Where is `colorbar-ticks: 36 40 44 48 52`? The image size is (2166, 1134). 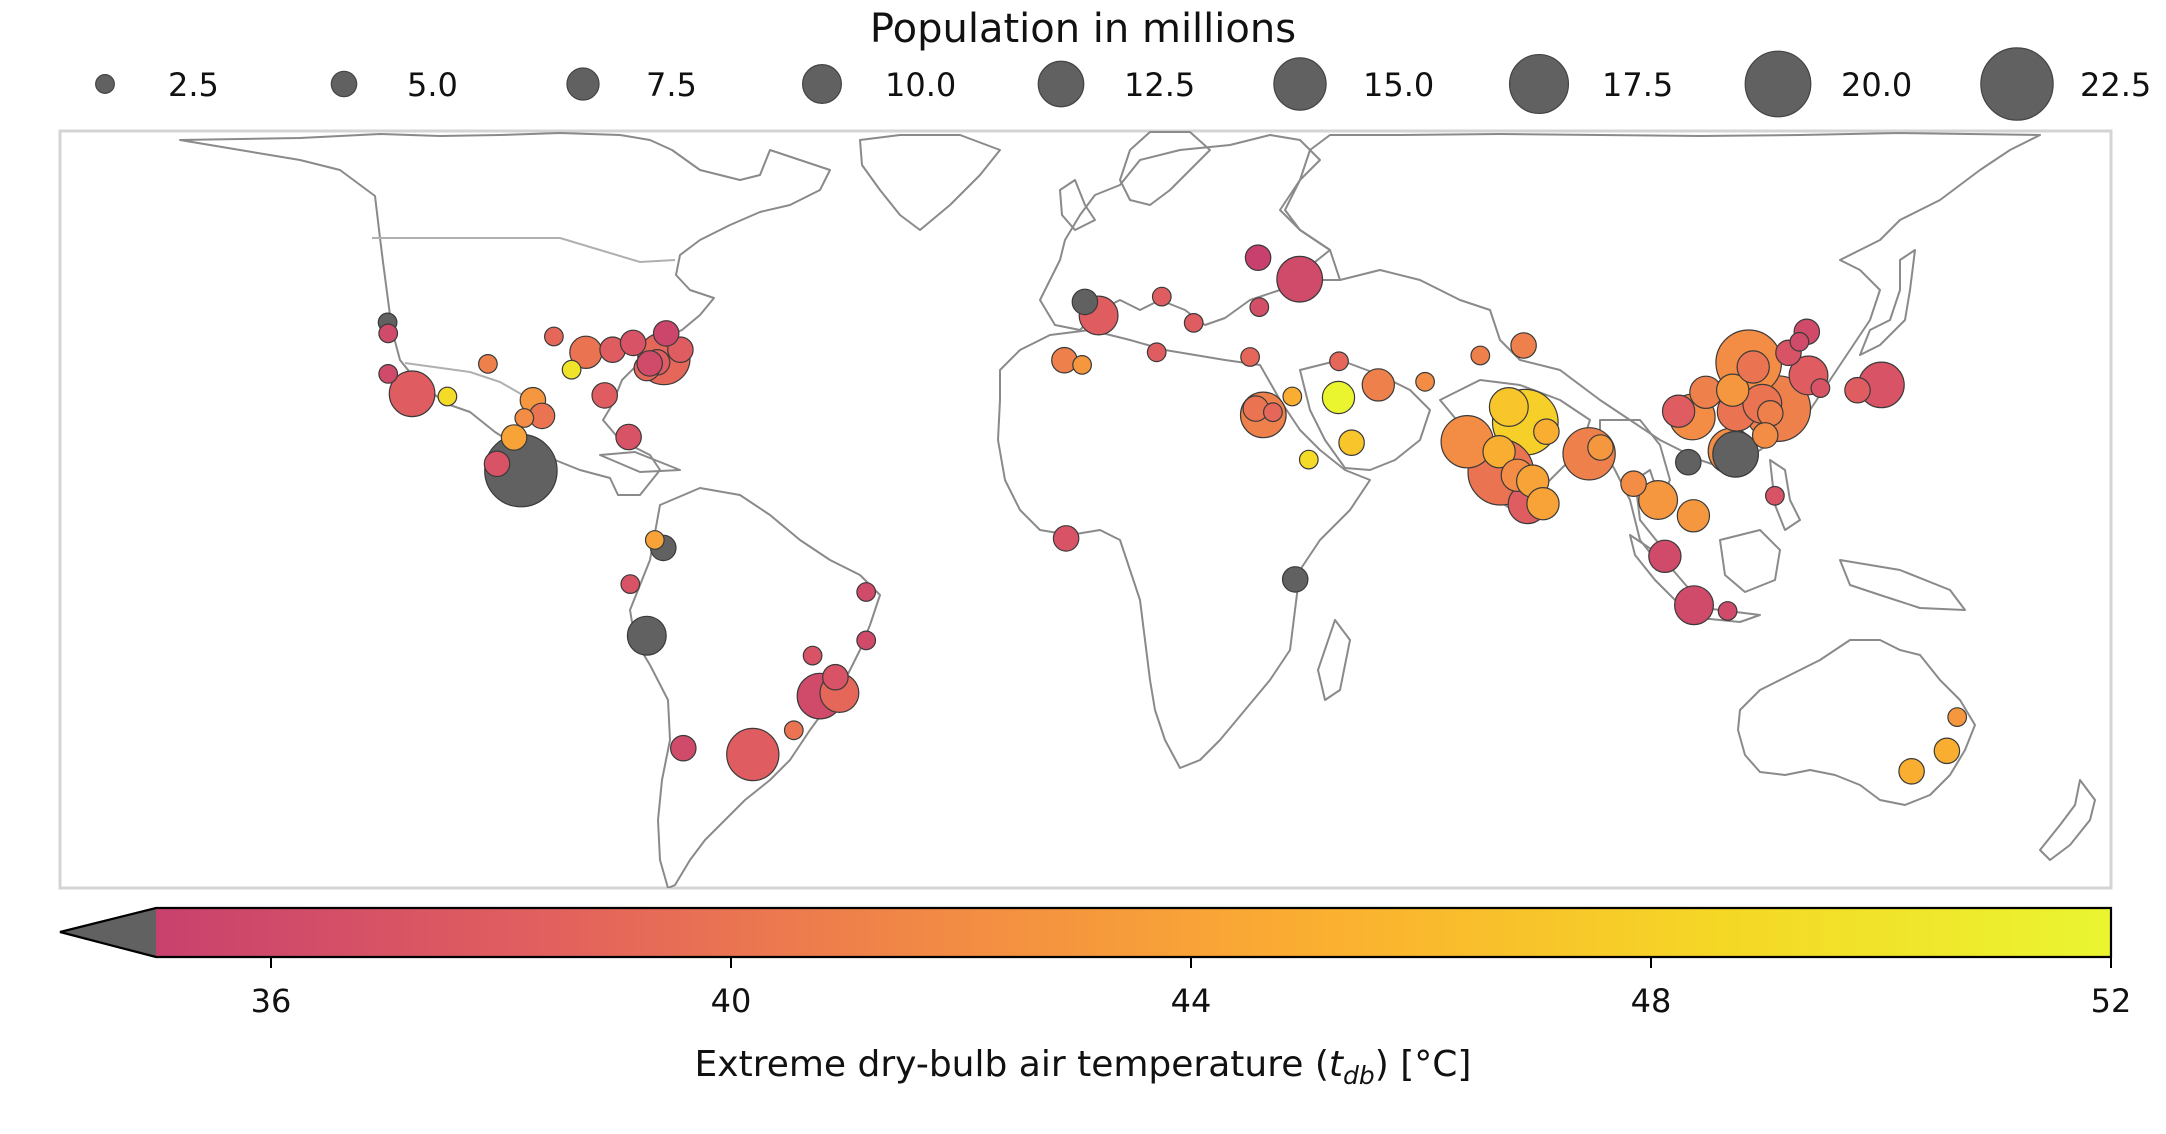
colorbar-ticks: 36 40 44 48 52 is located at coordinates (1191, 988).